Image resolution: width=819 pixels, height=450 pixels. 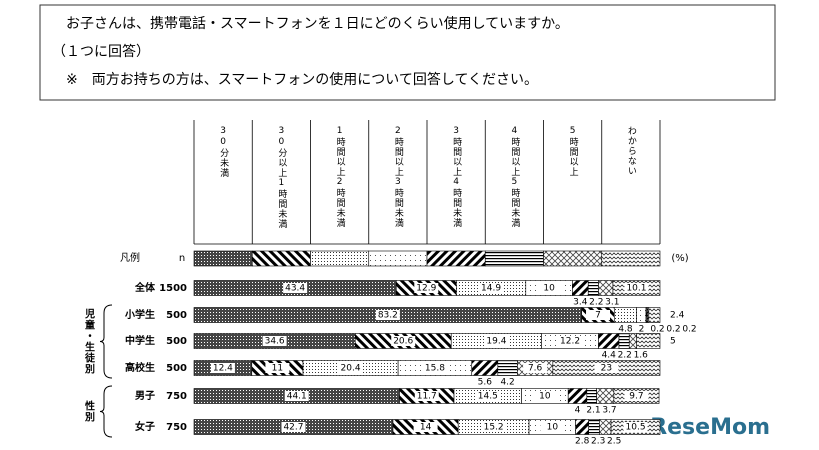 I want to click on data-label: 2.3, so click(x=598, y=442).